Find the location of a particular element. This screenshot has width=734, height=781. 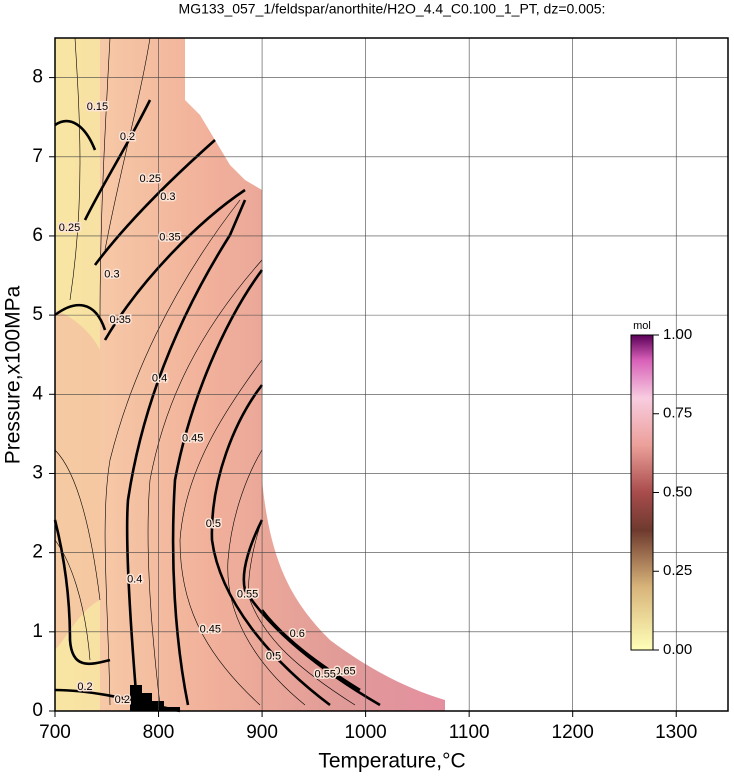

contour-label: 0.65 is located at coordinates (344, 671).